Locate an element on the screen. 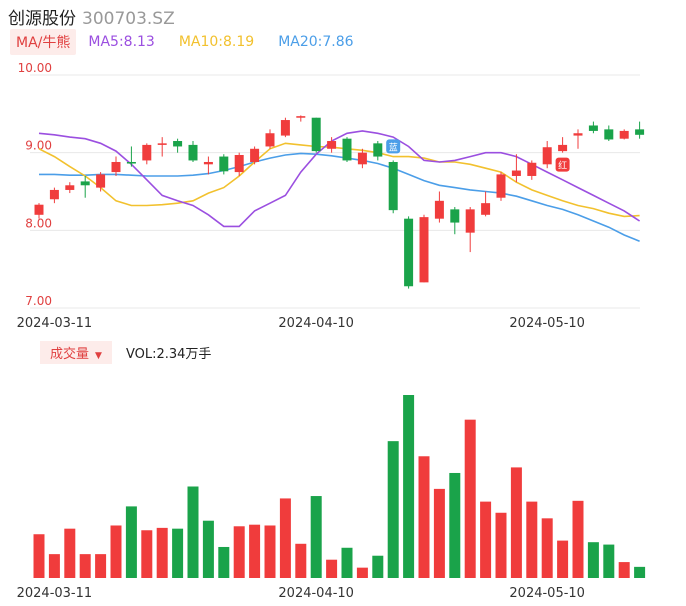 The image size is (686, 606). signal-marker-red: 红 is located at coordinates (562, 164).